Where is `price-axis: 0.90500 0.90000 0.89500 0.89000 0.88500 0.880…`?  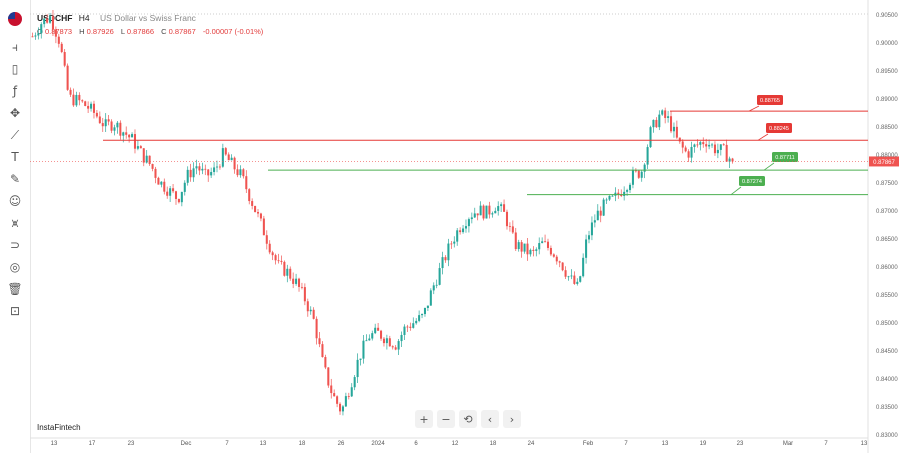
price-axis: 0.90500 0.90000 0.89500 0.89000 0.88500 0.880… is located at coordinates (887, 226).